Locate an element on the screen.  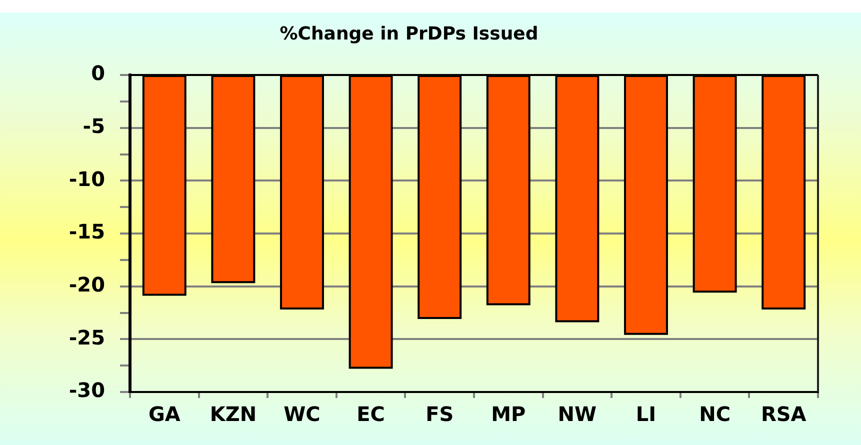
y-tick-label: -10 is located at coordinates (86, 178).